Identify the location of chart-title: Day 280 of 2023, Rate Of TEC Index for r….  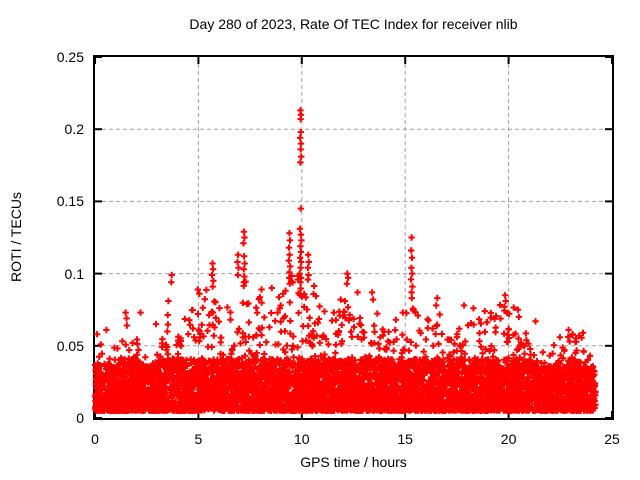
(353, 24).